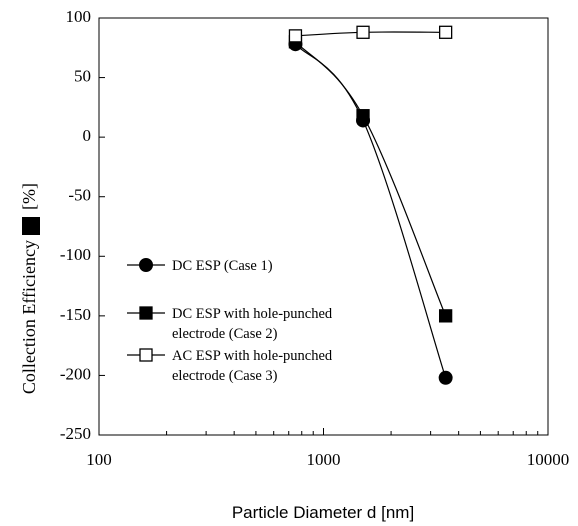  What do you see at coordinates (75, 433) in the screenshot?
I see `y-tick-label: -250` at bounding box center [75, 433].